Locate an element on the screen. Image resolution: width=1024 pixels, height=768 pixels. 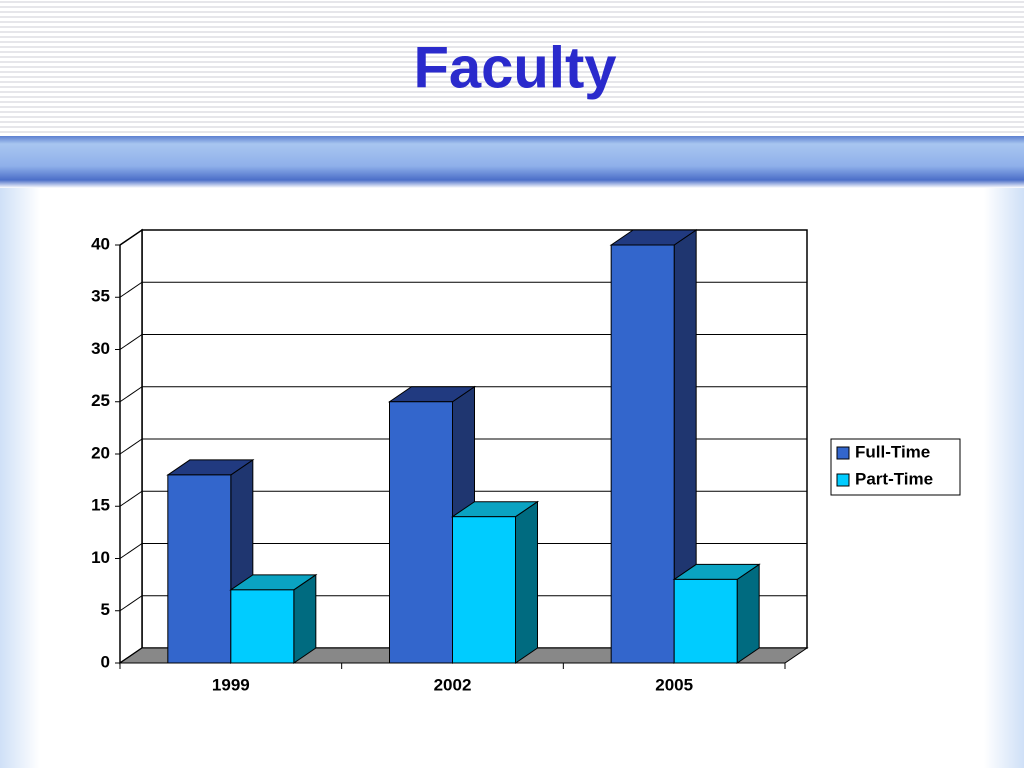
y-tick-label: 5 is located at coordinates (105, 609).